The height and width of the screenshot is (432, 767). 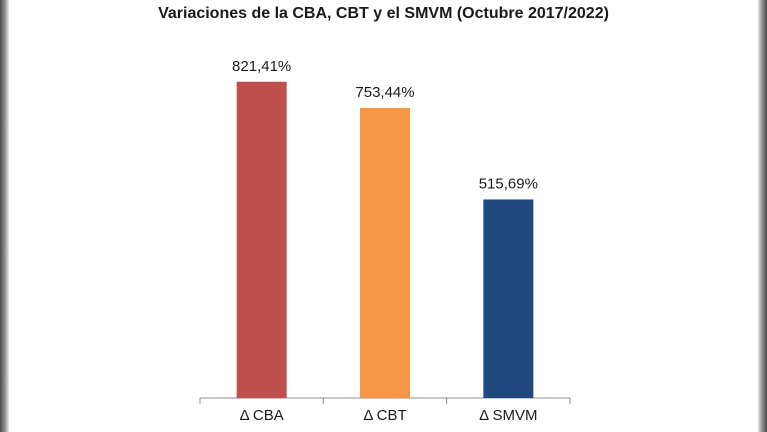 What do you see at coordinates (508, 183) in the screenshot?
I see `bar-value-label: 515,69%` at bounding box center [508, 183].